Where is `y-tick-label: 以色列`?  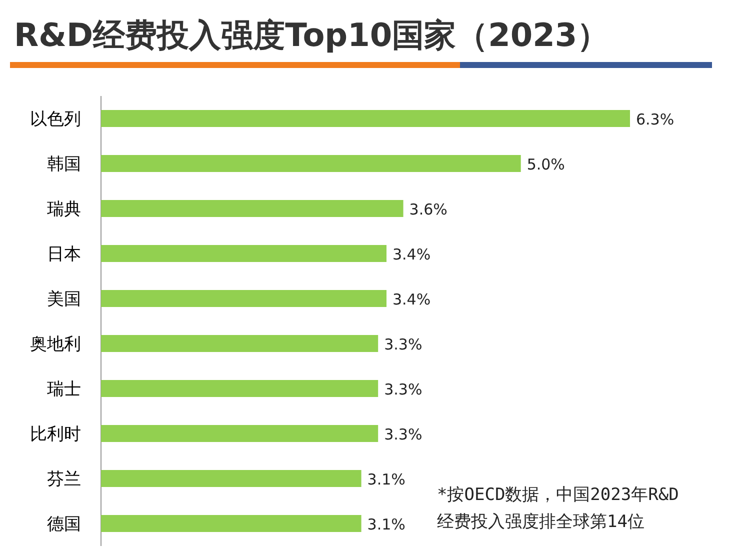
y-tick-label: 以色列 is located at coordinates (55, 120).